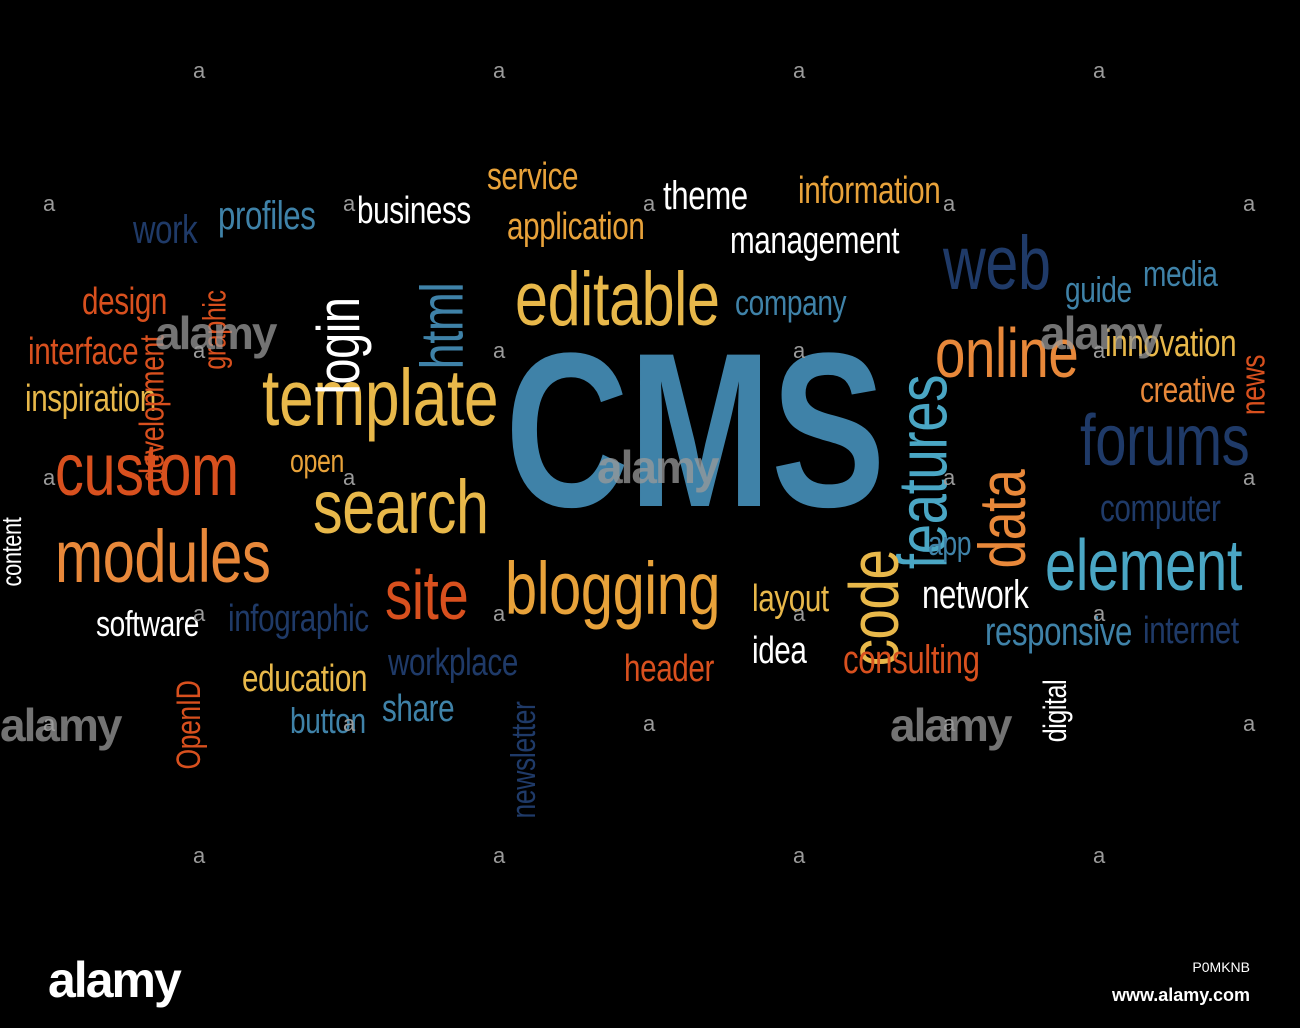 This screenshot has height=1028, width=1300. I want to click on word-infographic: infographic, so click(298, 619).